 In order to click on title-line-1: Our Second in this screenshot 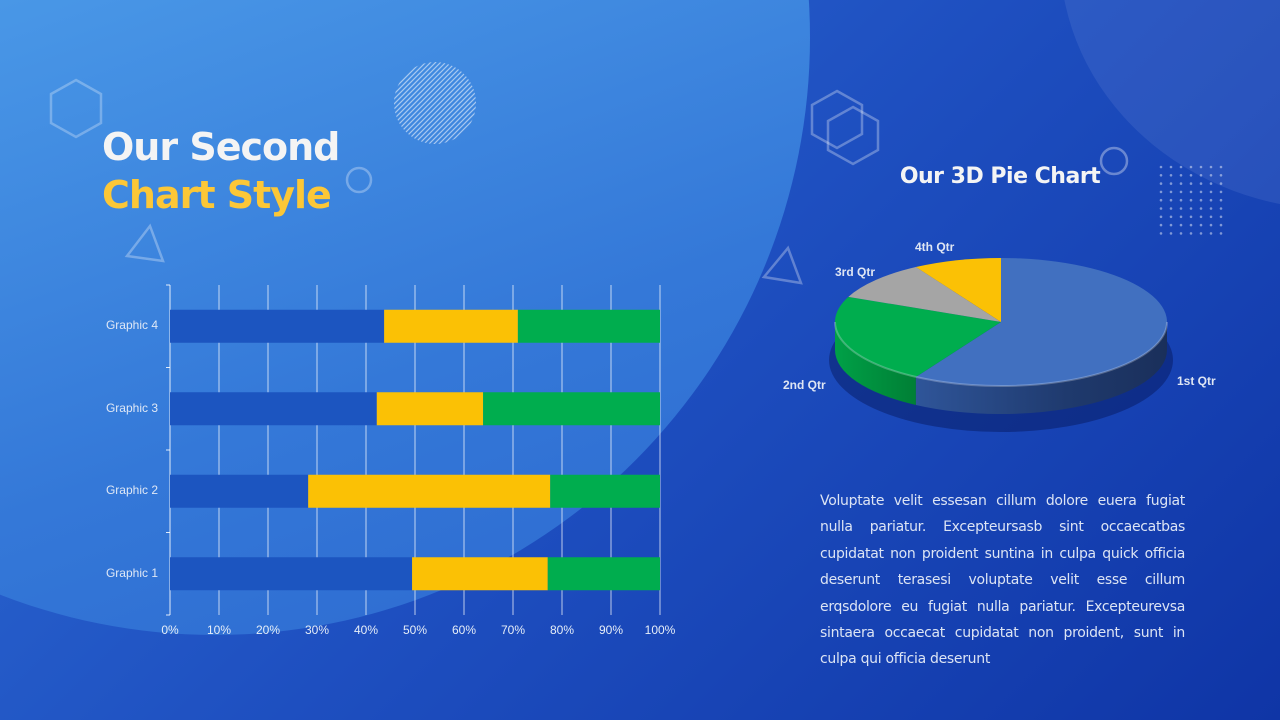, I will do `click(221, 147)`.